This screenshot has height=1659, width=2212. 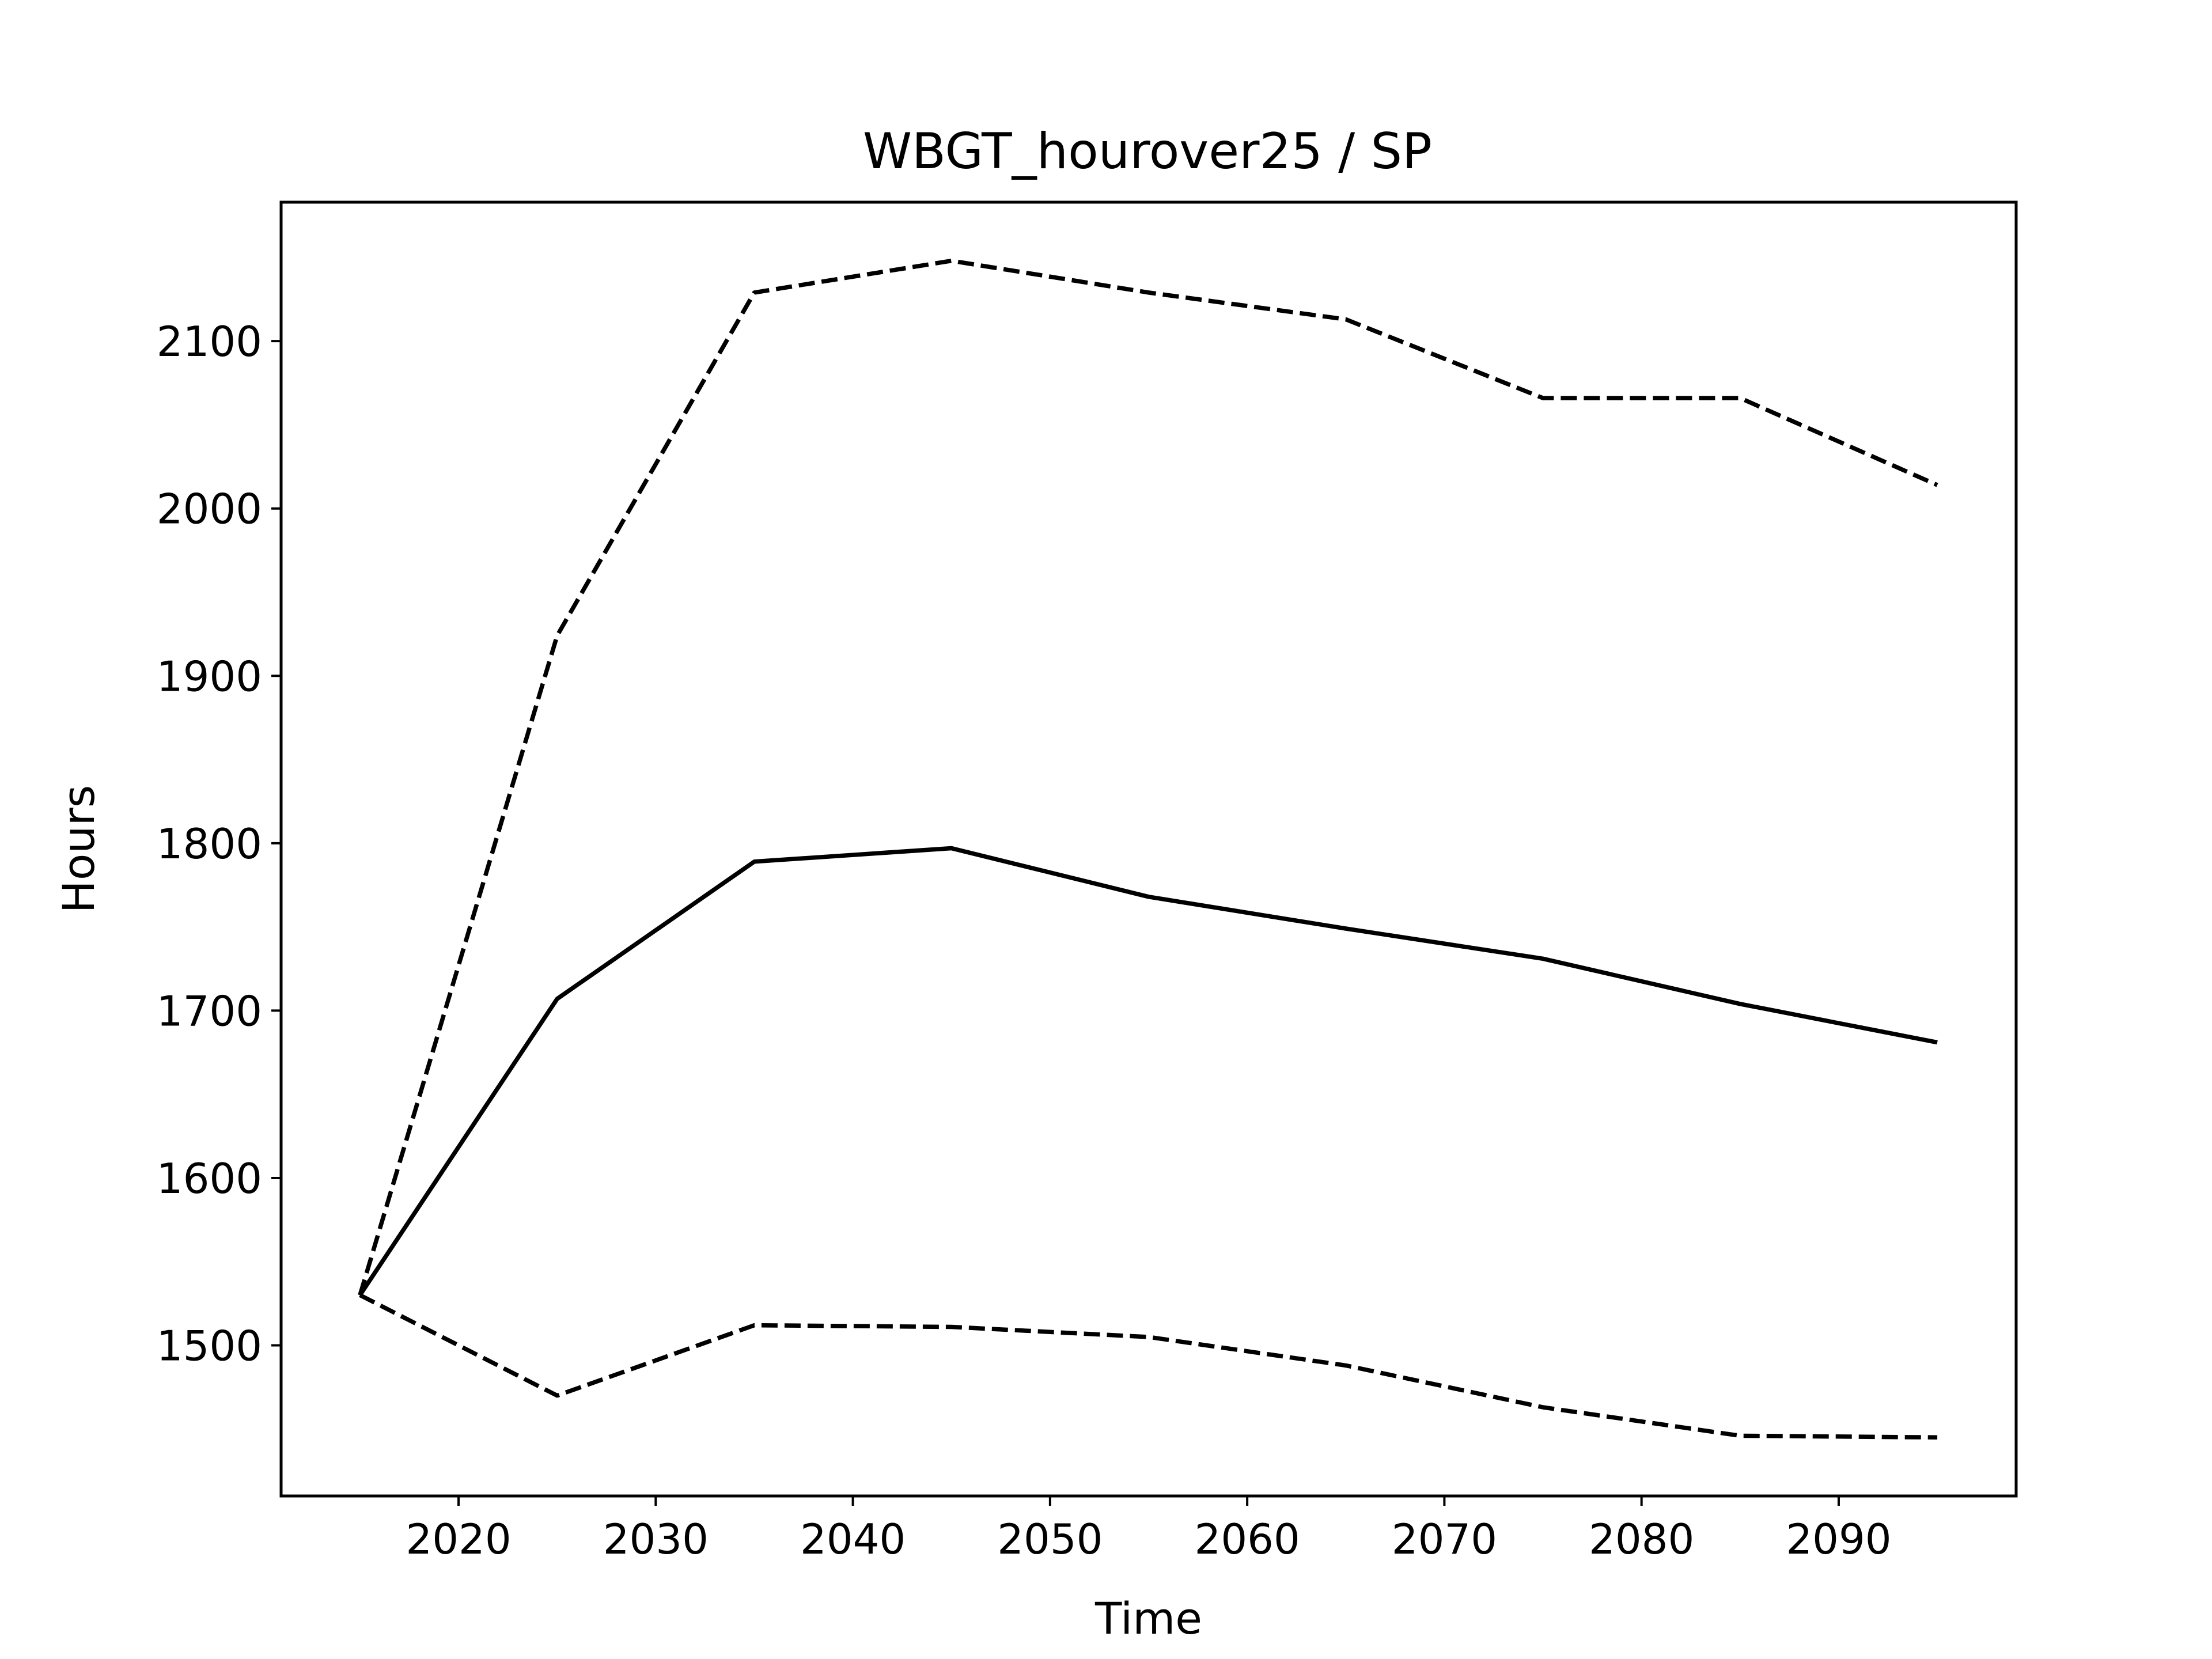 I want to click on y-tick-label: 1900, so click(x=209, y=676).